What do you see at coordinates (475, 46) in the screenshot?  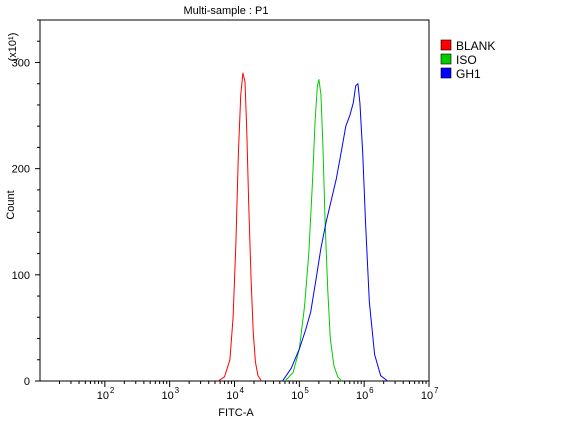 I see `legend-label: BLANK` at bounding box center [475, 46].